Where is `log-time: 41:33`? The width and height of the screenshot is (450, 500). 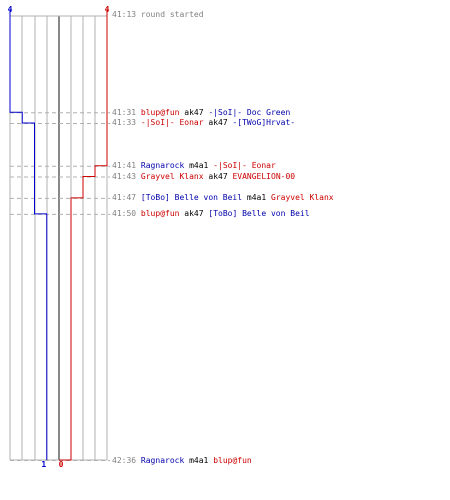 log-time: 41:33 is located at coordinates (124, 123).